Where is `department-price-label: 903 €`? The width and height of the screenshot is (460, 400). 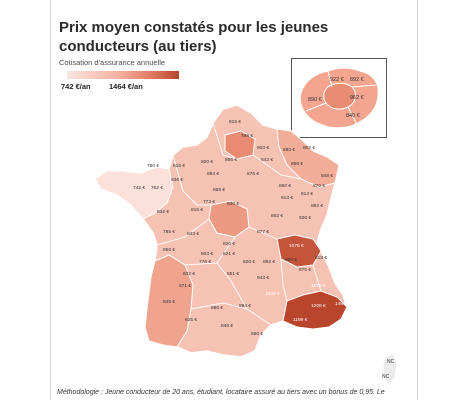
department-price-label: 903 € is located at coordinates (263, 148).